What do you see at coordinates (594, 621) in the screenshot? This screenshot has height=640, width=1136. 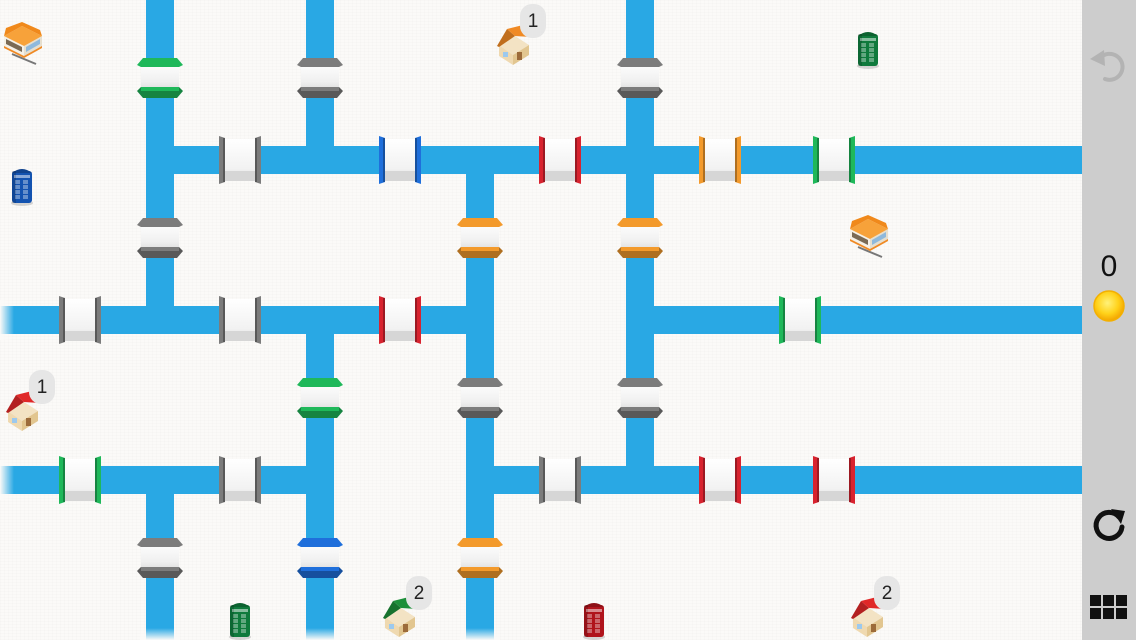 I see `phone-booth-red` at bounding box center [594, 621].